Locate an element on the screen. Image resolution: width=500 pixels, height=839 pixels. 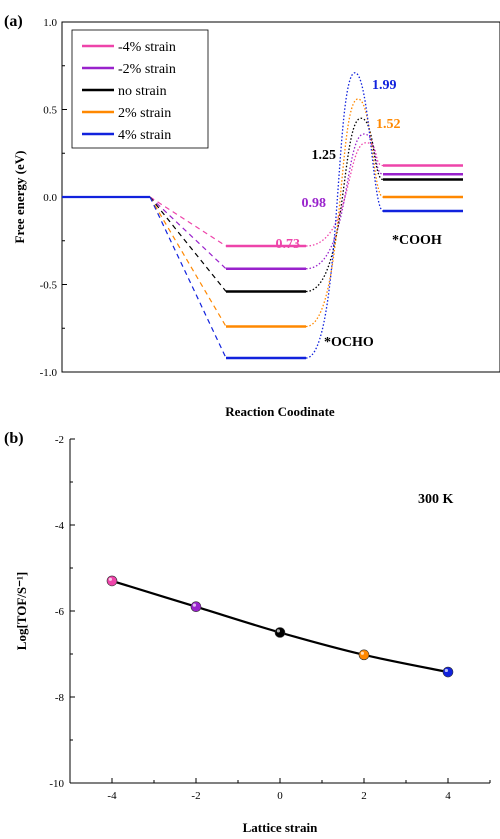
data-point-m2 is located at coordinates (196, 607).